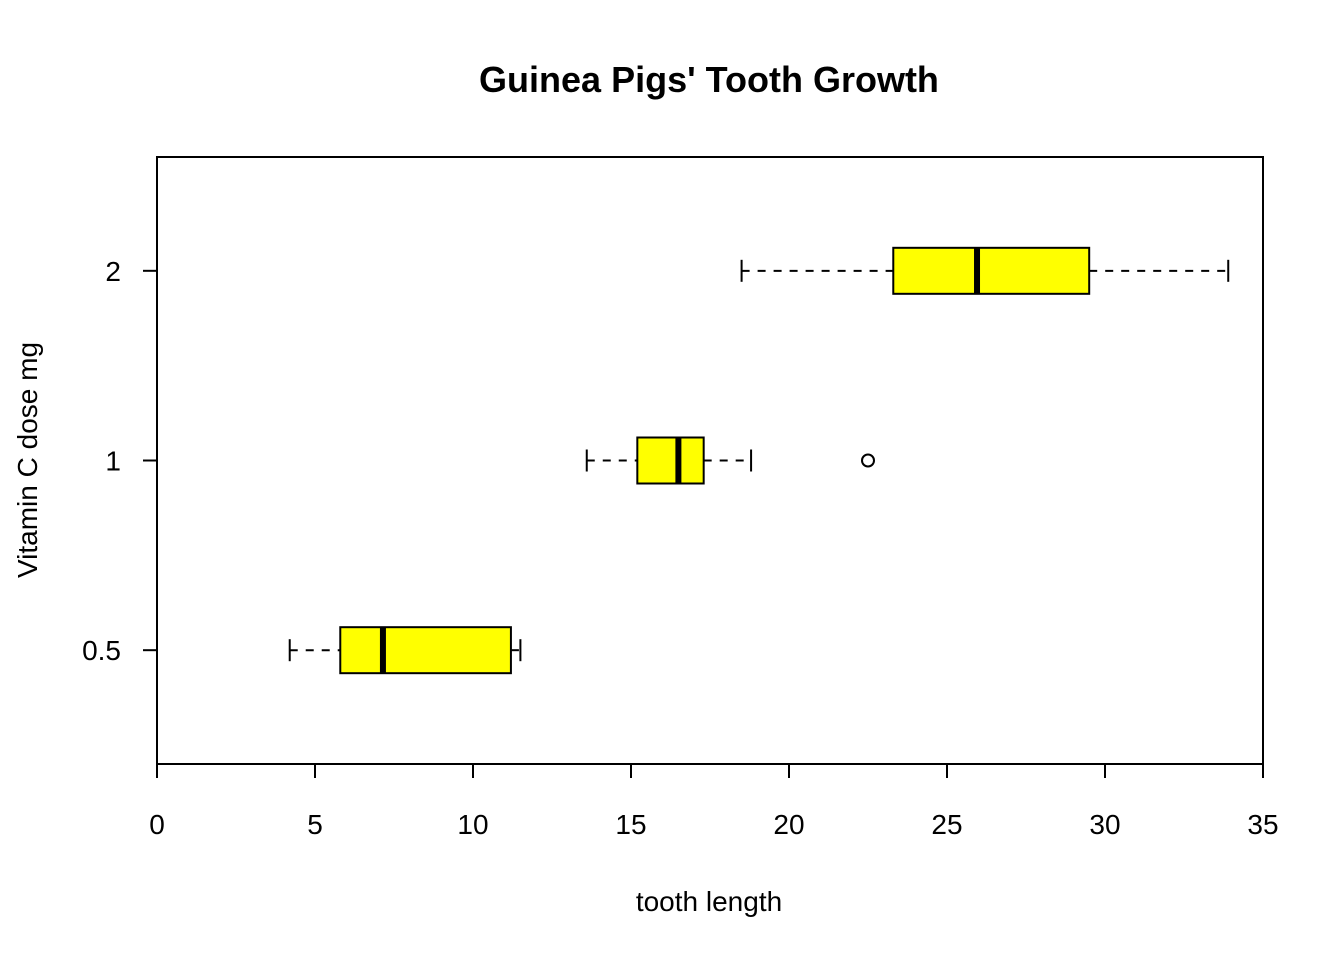 The width and height of the screenshot is (1344, 960). What do you see at coordinates (315, 824) in the screenshot?
I see `x-tick-label-5: 5` at bounding box center [315, 824].